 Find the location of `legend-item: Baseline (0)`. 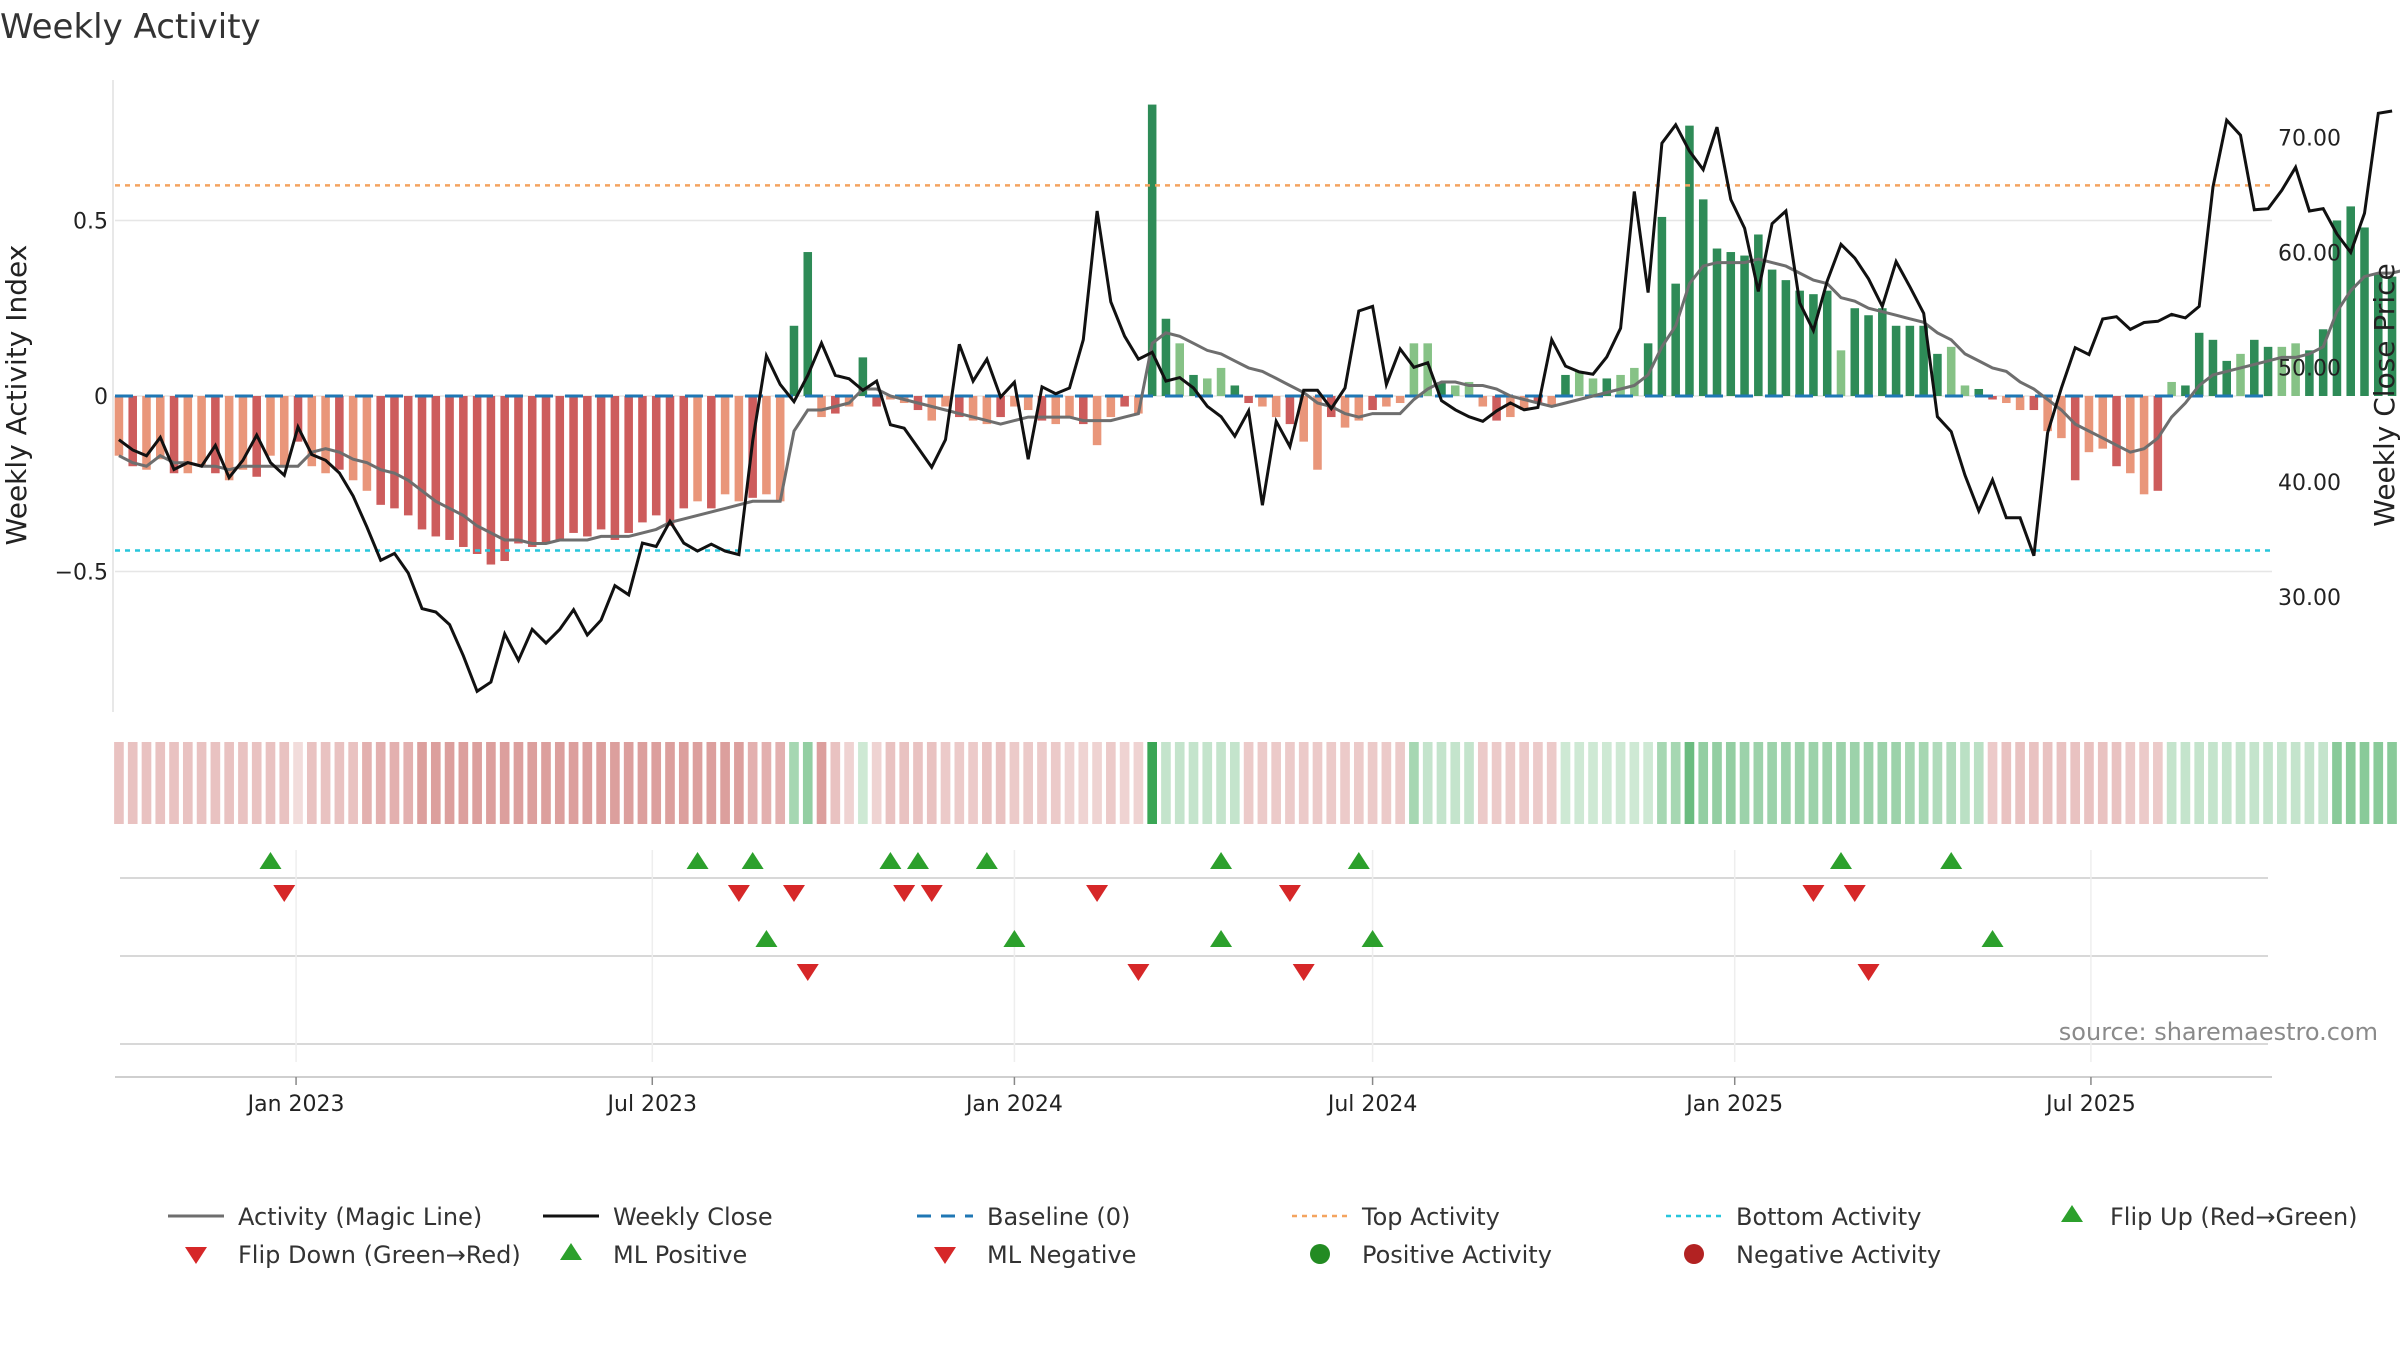

legend-item: Baseline (0) is located at coordinates (1023, 1217).